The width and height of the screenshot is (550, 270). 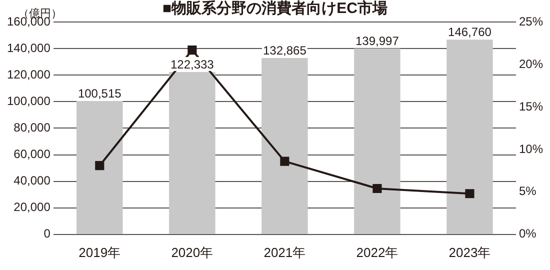 I want to click on data-label: 146,760, so click(x=470, y=31).